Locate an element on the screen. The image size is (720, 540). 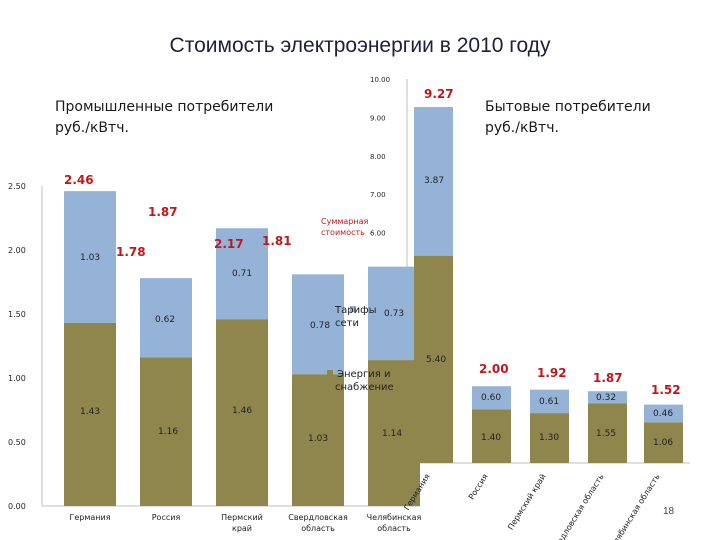
household-tariff-value: 0.32 is located at coordinates (606, 398).